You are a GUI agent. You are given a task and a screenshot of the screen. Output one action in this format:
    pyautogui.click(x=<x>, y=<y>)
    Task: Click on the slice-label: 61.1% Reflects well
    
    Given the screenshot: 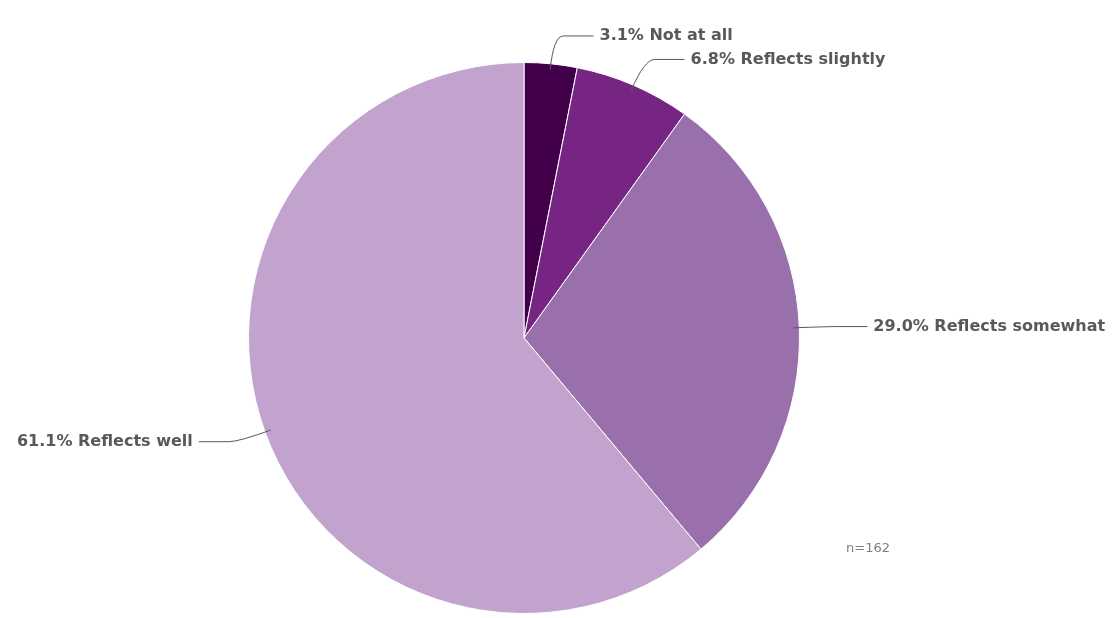 What is the action you would take?
    pyautogui.click(x=104, y=440)
    